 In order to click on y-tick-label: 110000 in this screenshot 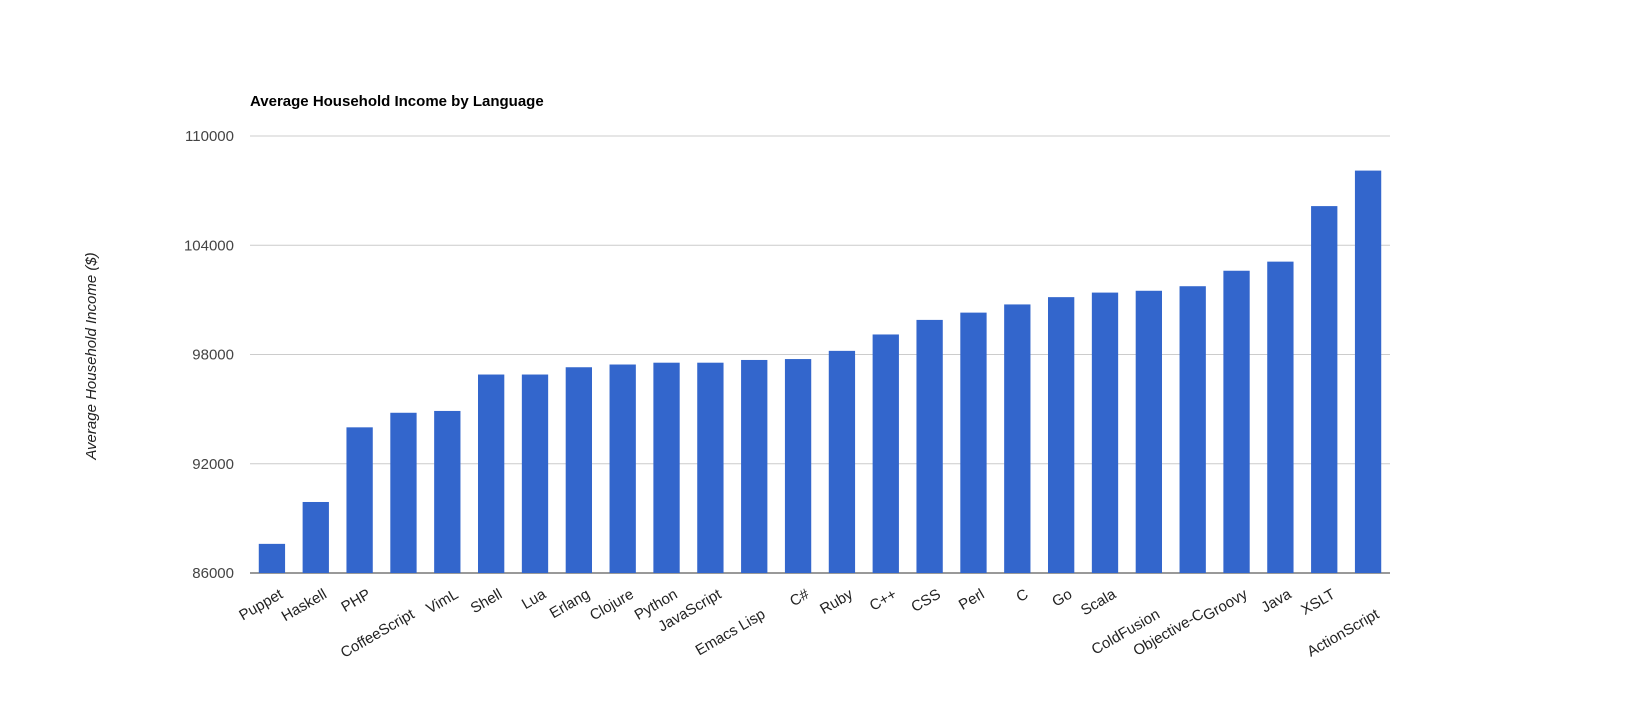, I will do `click(209, 136)`.